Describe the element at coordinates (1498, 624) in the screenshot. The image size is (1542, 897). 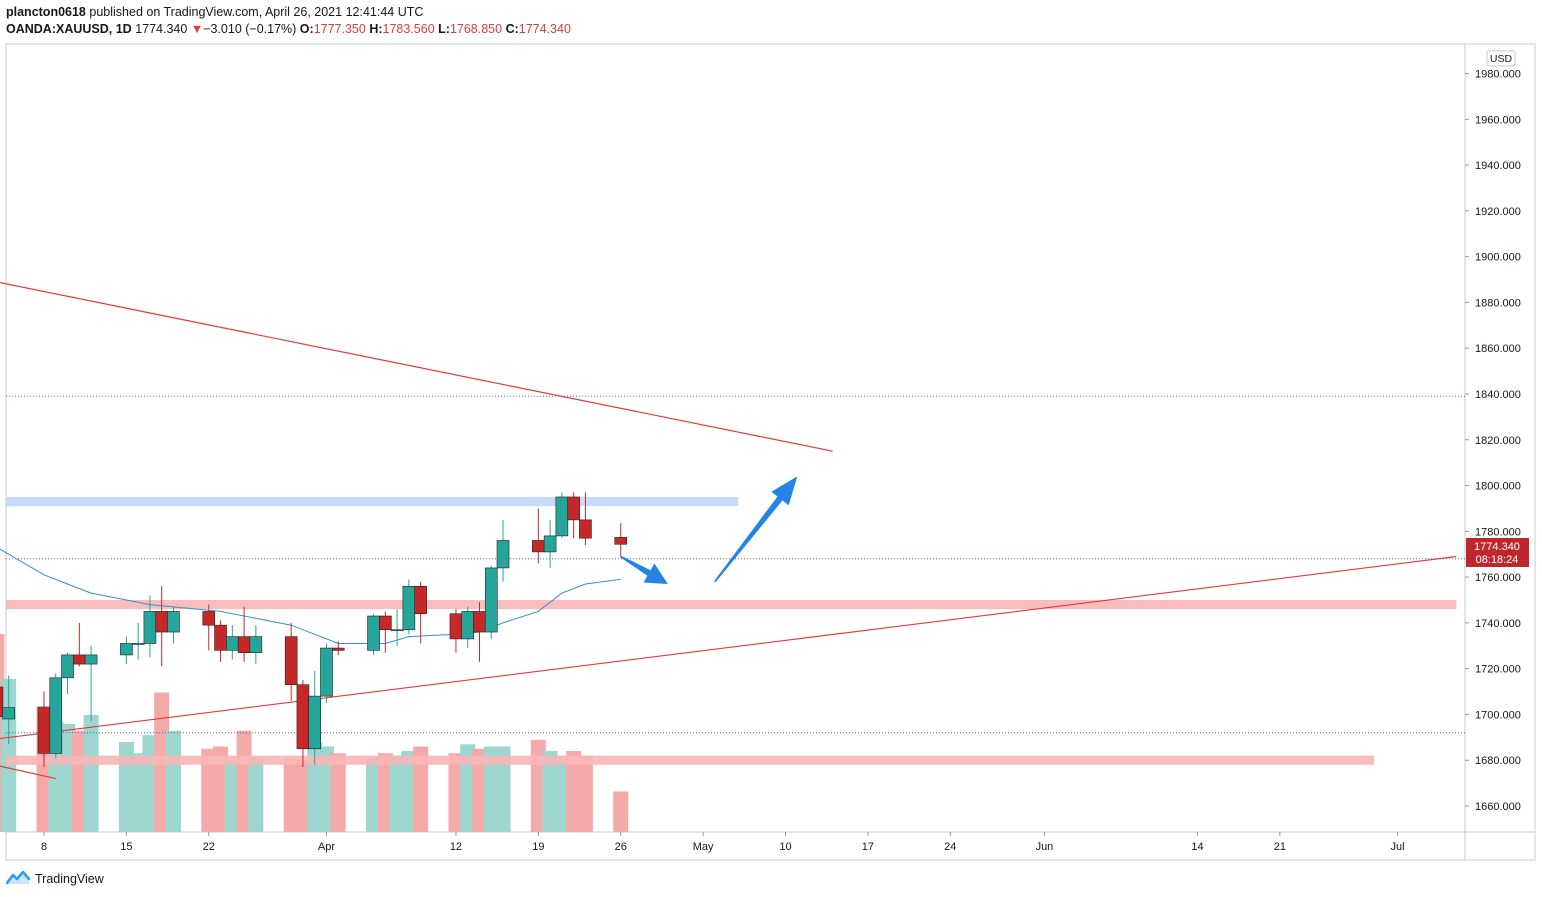
I see `y-tick-label: 1740.000` at that location.